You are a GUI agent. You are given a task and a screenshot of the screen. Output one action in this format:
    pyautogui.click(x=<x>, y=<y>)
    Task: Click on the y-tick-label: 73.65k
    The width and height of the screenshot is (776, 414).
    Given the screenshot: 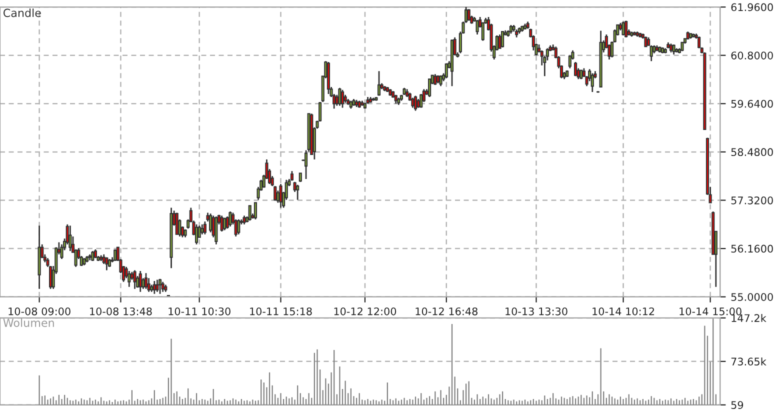 What is the action you would take?
    pyautogui.click(x=748, y=361)
    